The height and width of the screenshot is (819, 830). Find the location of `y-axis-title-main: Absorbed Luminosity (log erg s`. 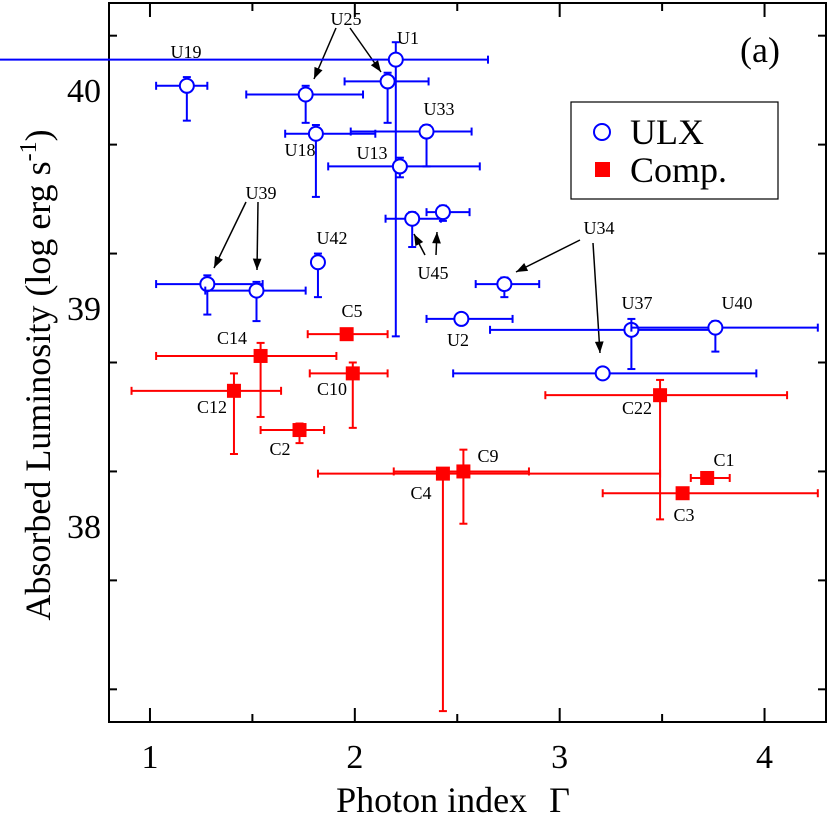

y-axis-title-main: Absorbed Luminosity (log erg s is located at coordinates (38, 390).